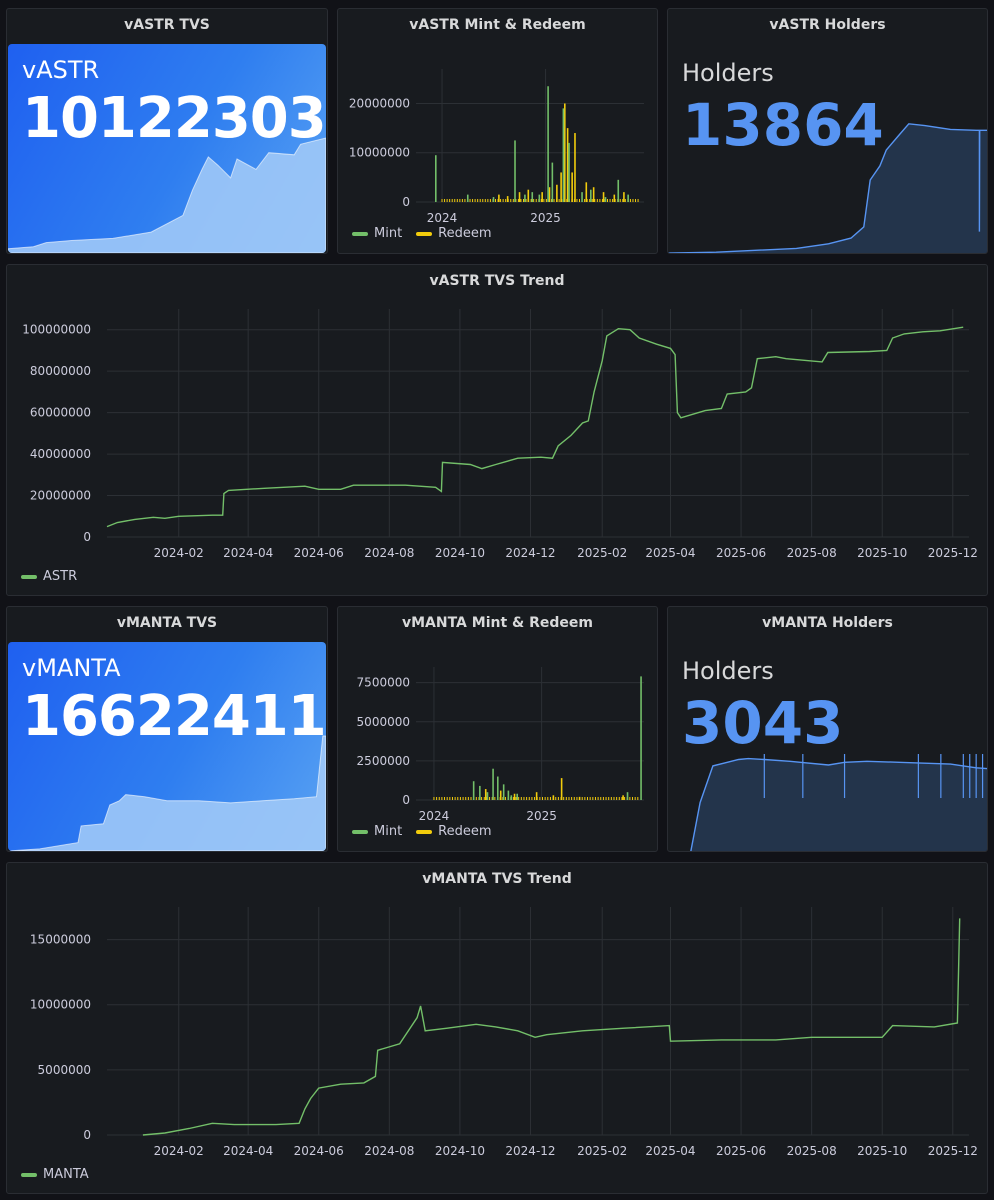  I want to click on vmanta-mint-redeem-chart: 0 2500000 5000000 7500000 2024 2025, so click(500, 745).